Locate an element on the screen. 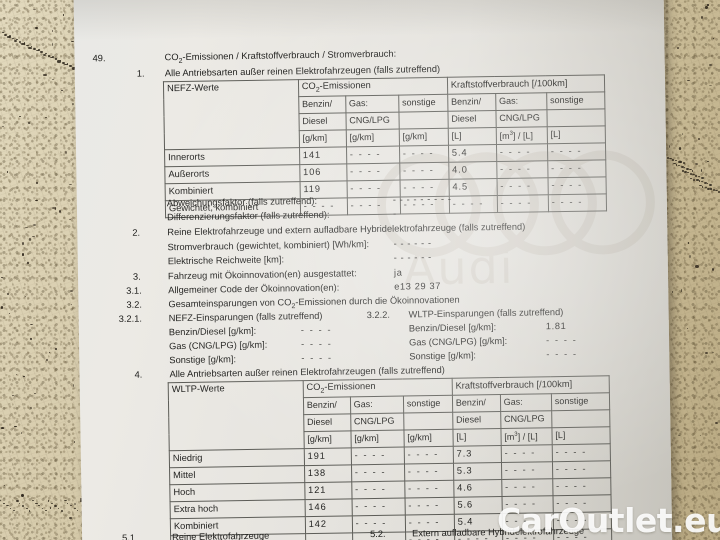 The height and width of the screenshot is (540, 720). wltp-row-2-cell-3: 4.6 is located at coordinates (477, 488).